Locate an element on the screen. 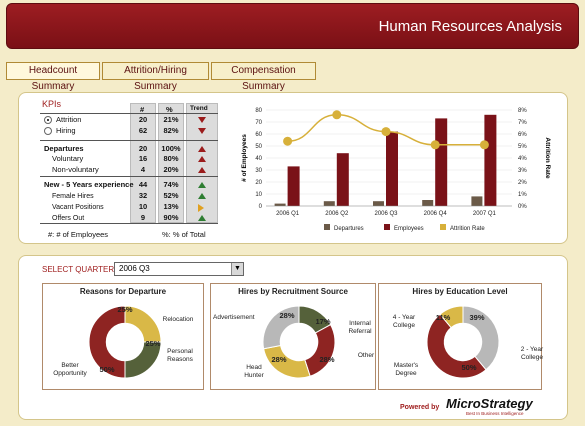 The image size is (585, 426). chevron-down-icon: ▼ is located at coordinates (237, 269).